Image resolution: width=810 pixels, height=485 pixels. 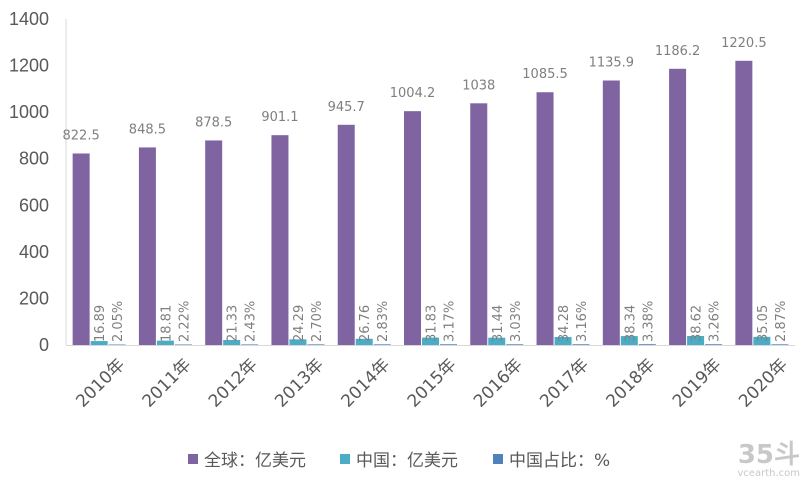 I want to click on data-label-china: 21.33, so click(x=233, y=323).